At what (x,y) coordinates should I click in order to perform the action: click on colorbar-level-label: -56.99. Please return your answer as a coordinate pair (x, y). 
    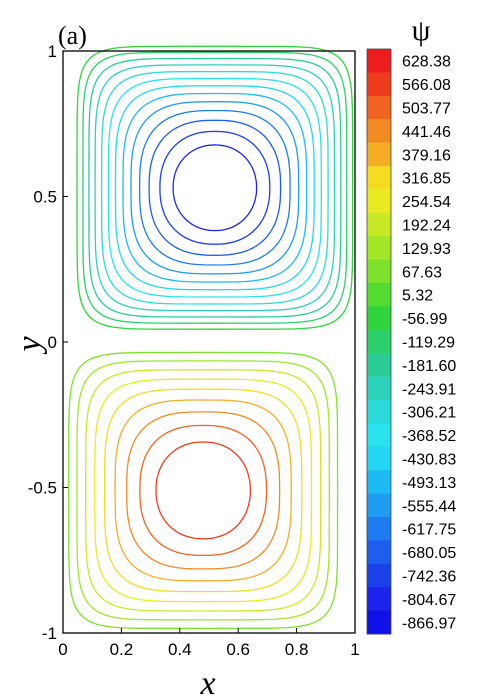
    Looking at the image, I should click on (424, 319).